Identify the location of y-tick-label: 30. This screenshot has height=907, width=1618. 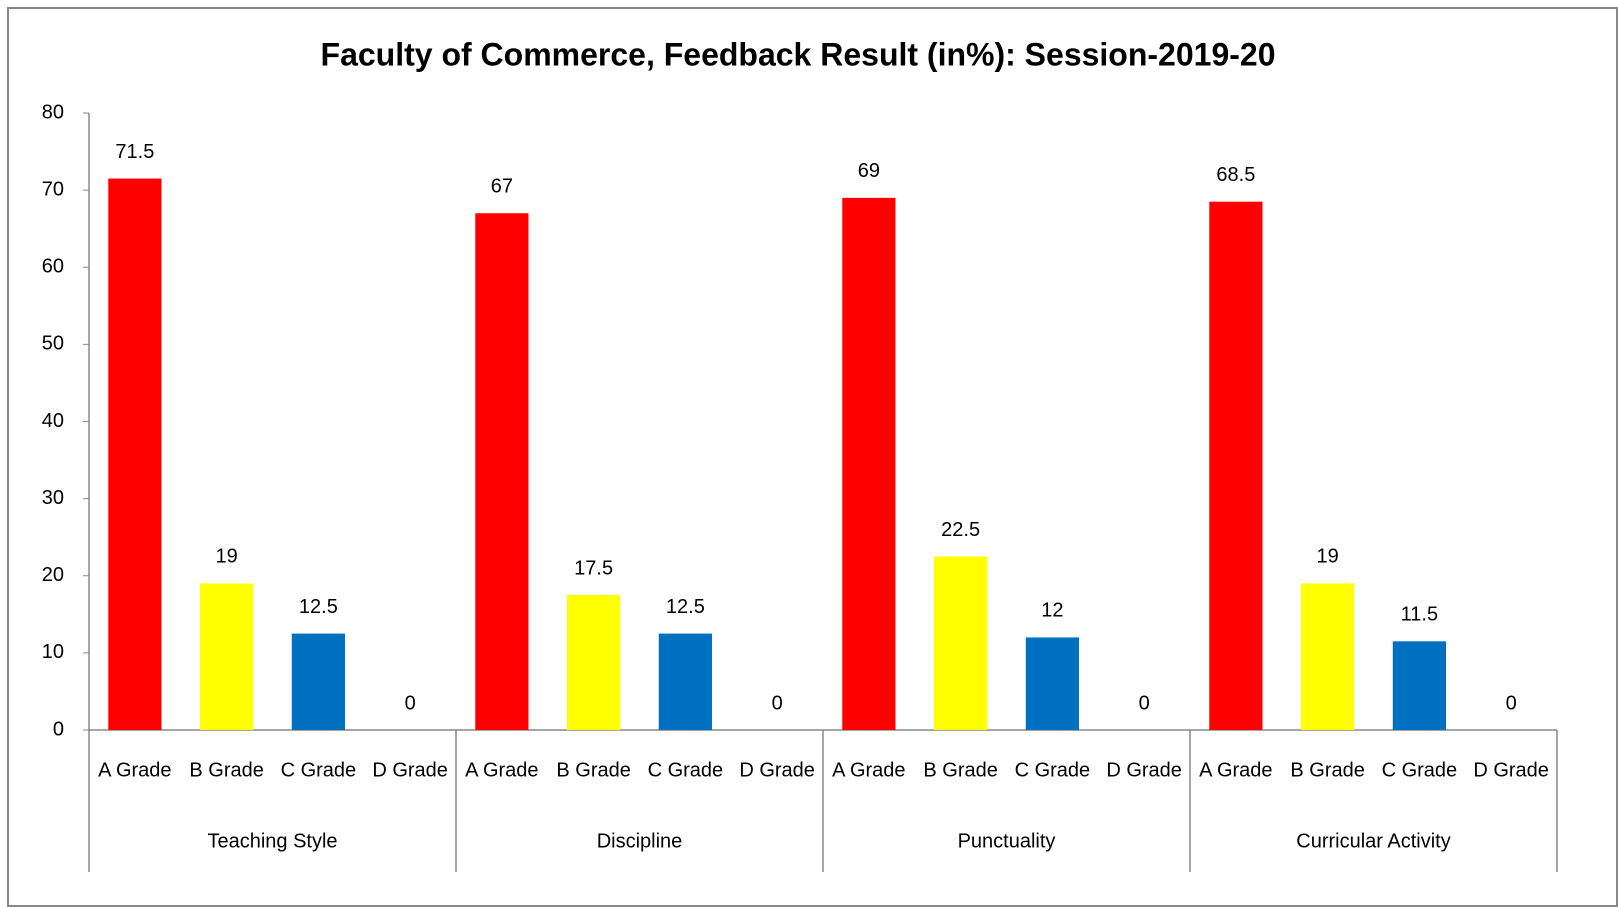
(53, 498).